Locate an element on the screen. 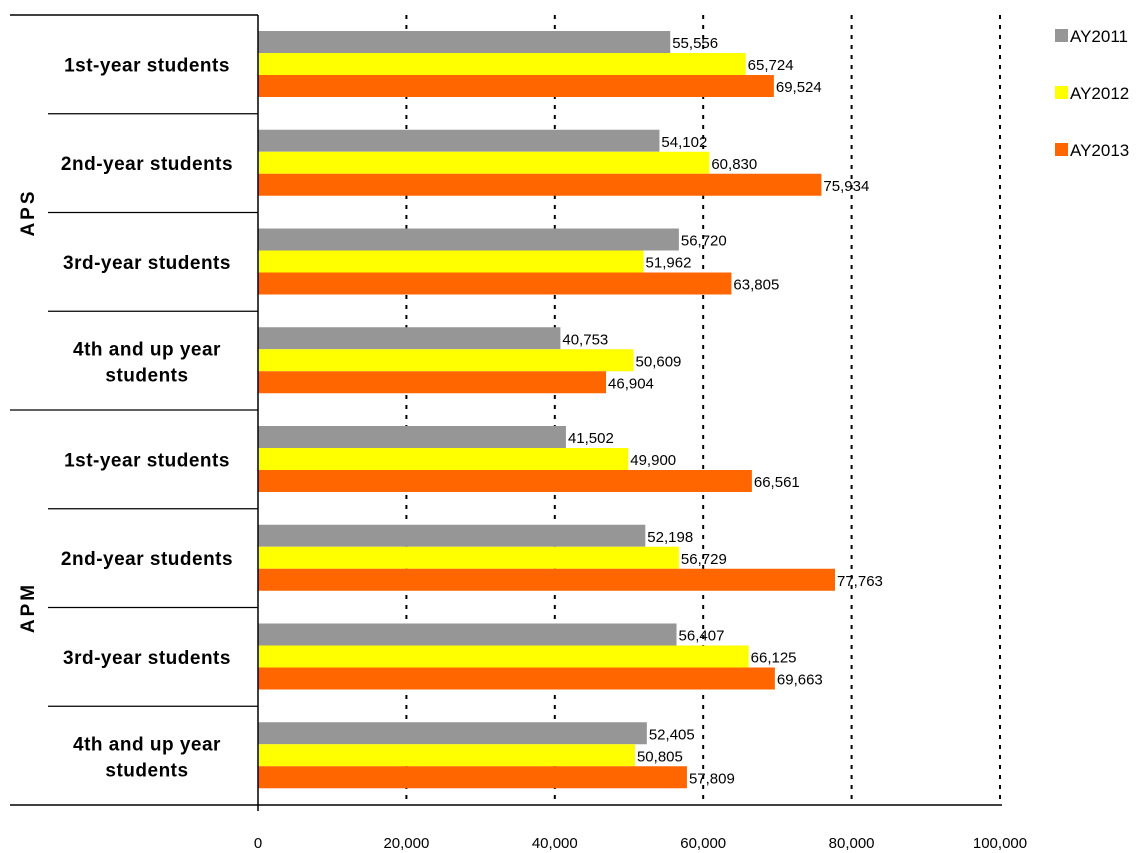 The width and height of the screenshot is (1145, 853). x-tick-label-4: 80,000 is located at coordinates (852, 843).